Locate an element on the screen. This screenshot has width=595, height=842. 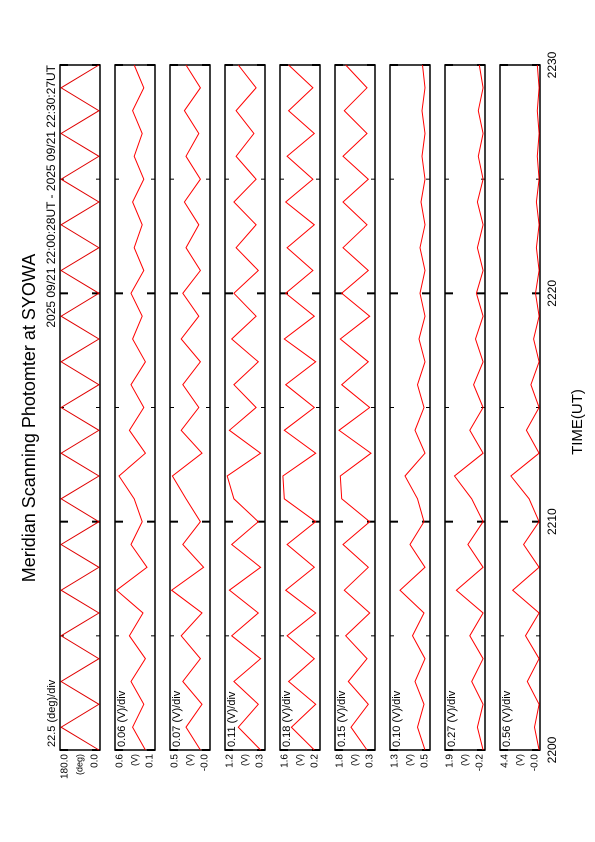
scale-label: 0.27 (V)/div is located at coordinates (452, 718).